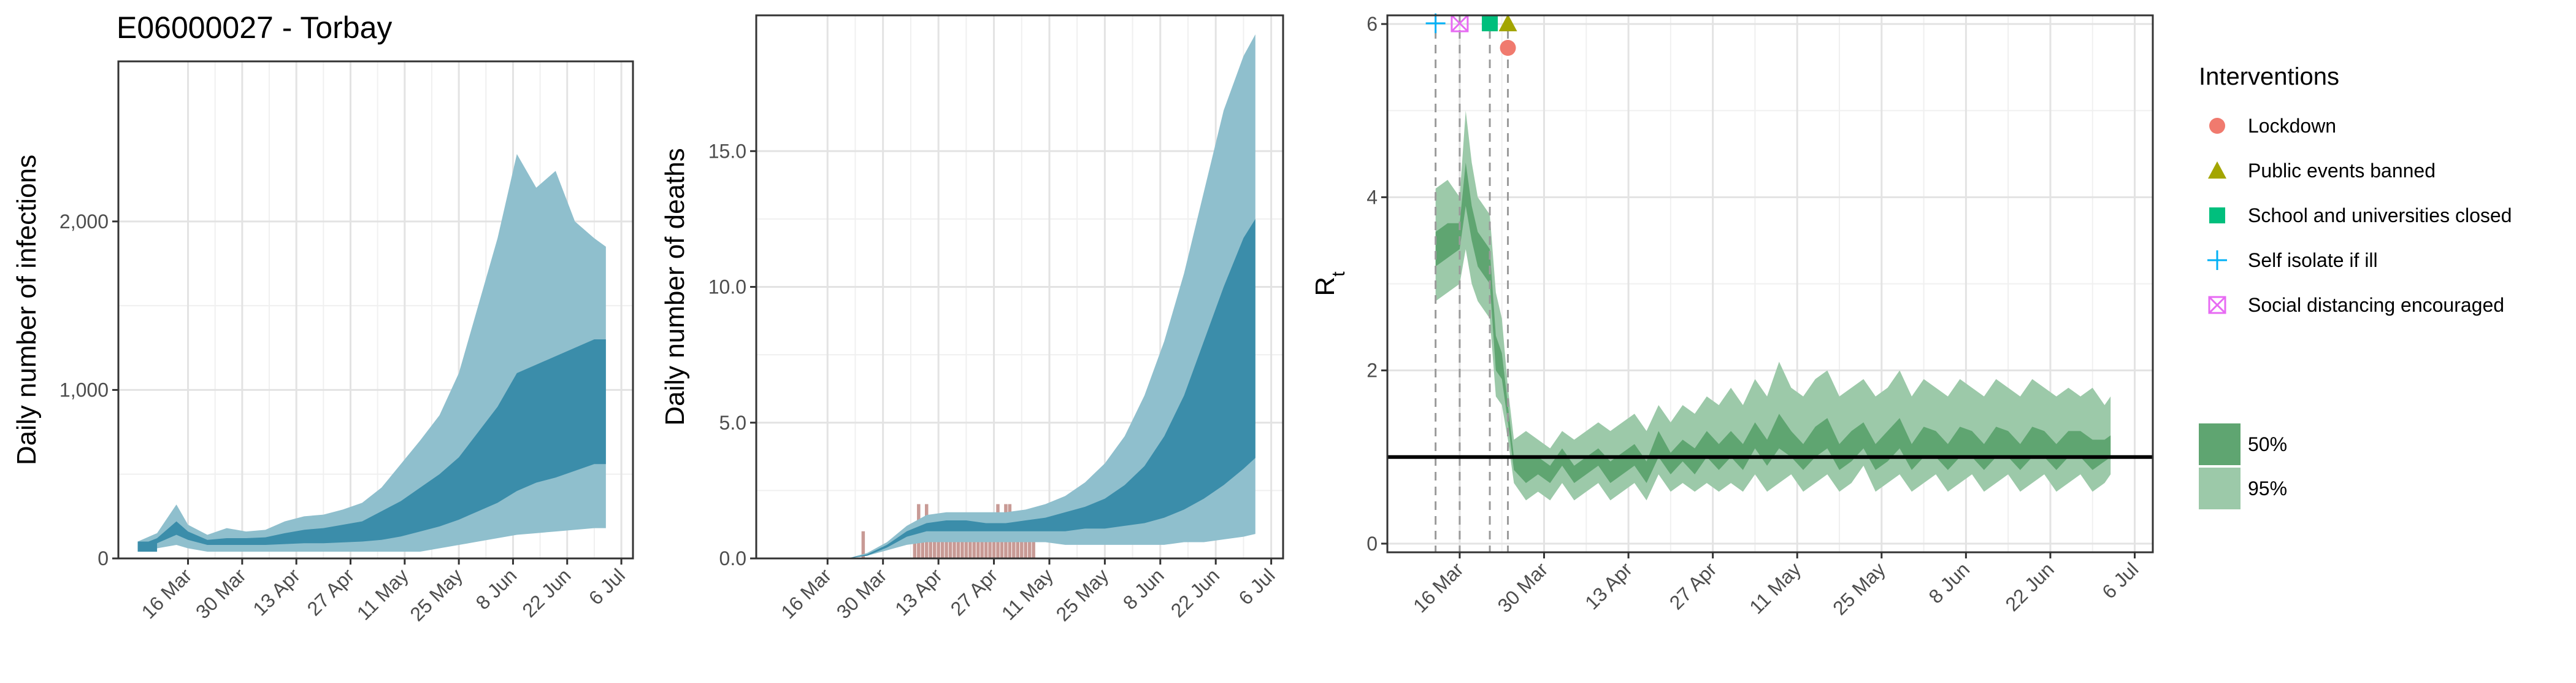 Image resolution: width=2576 pixels, height=683 pixels. What do you see at coordinates (383, 594) in the screenshot?
I see `infections-x-tick-label: 11 May` at bounding box center [383, 594].